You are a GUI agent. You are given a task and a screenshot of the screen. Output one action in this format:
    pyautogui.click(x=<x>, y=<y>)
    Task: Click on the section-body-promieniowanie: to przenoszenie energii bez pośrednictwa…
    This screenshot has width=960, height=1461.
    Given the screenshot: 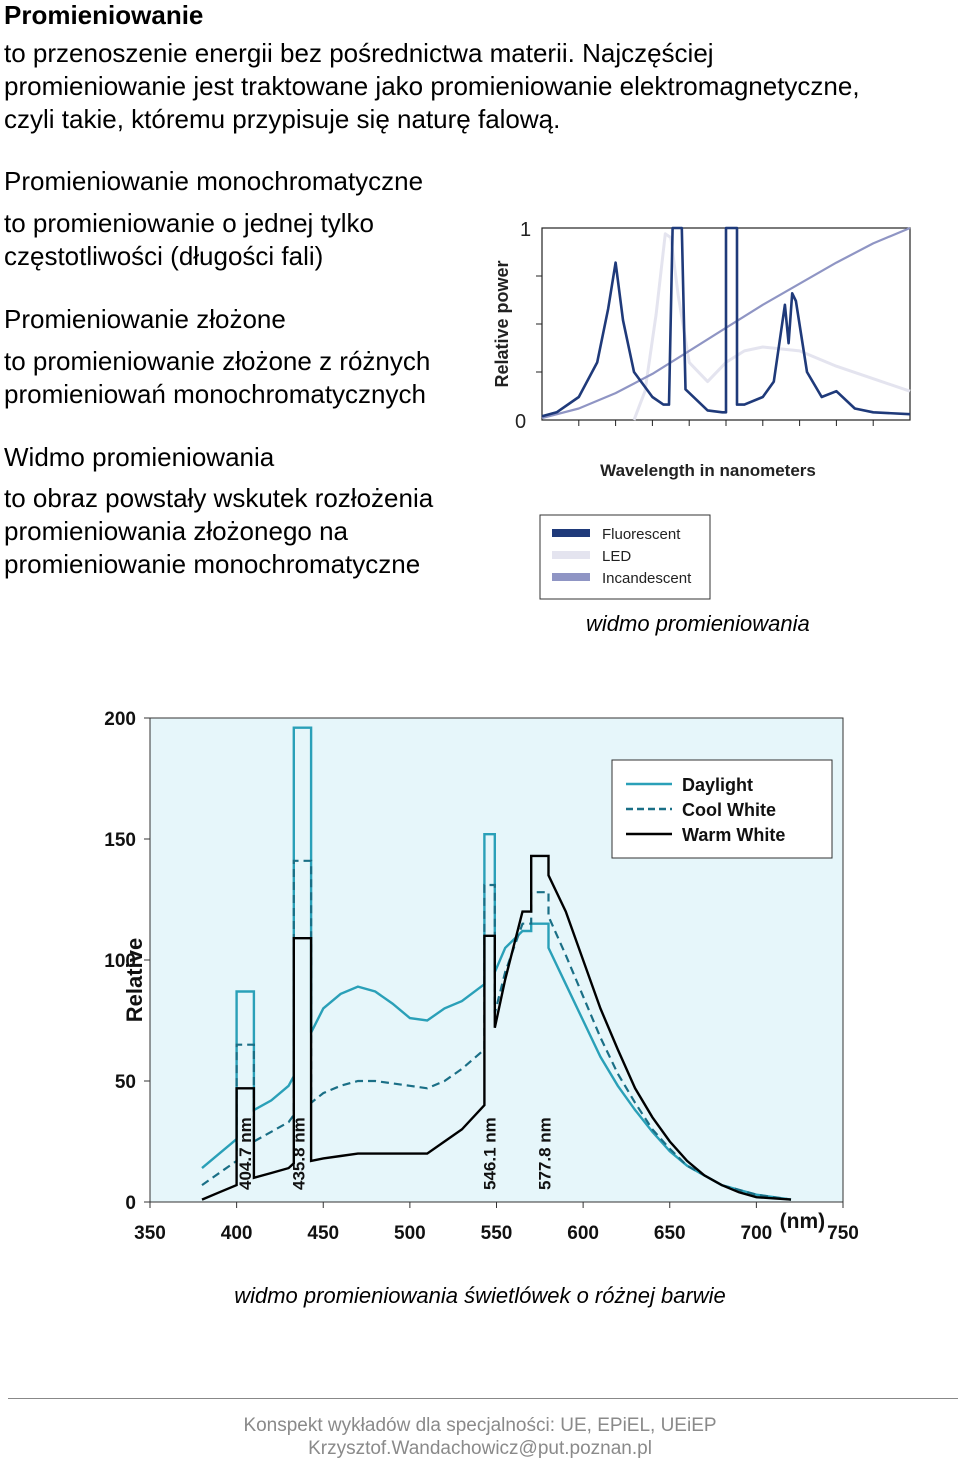 What is the action you would take?
    pyautogui.click(x=479, y=86)
    